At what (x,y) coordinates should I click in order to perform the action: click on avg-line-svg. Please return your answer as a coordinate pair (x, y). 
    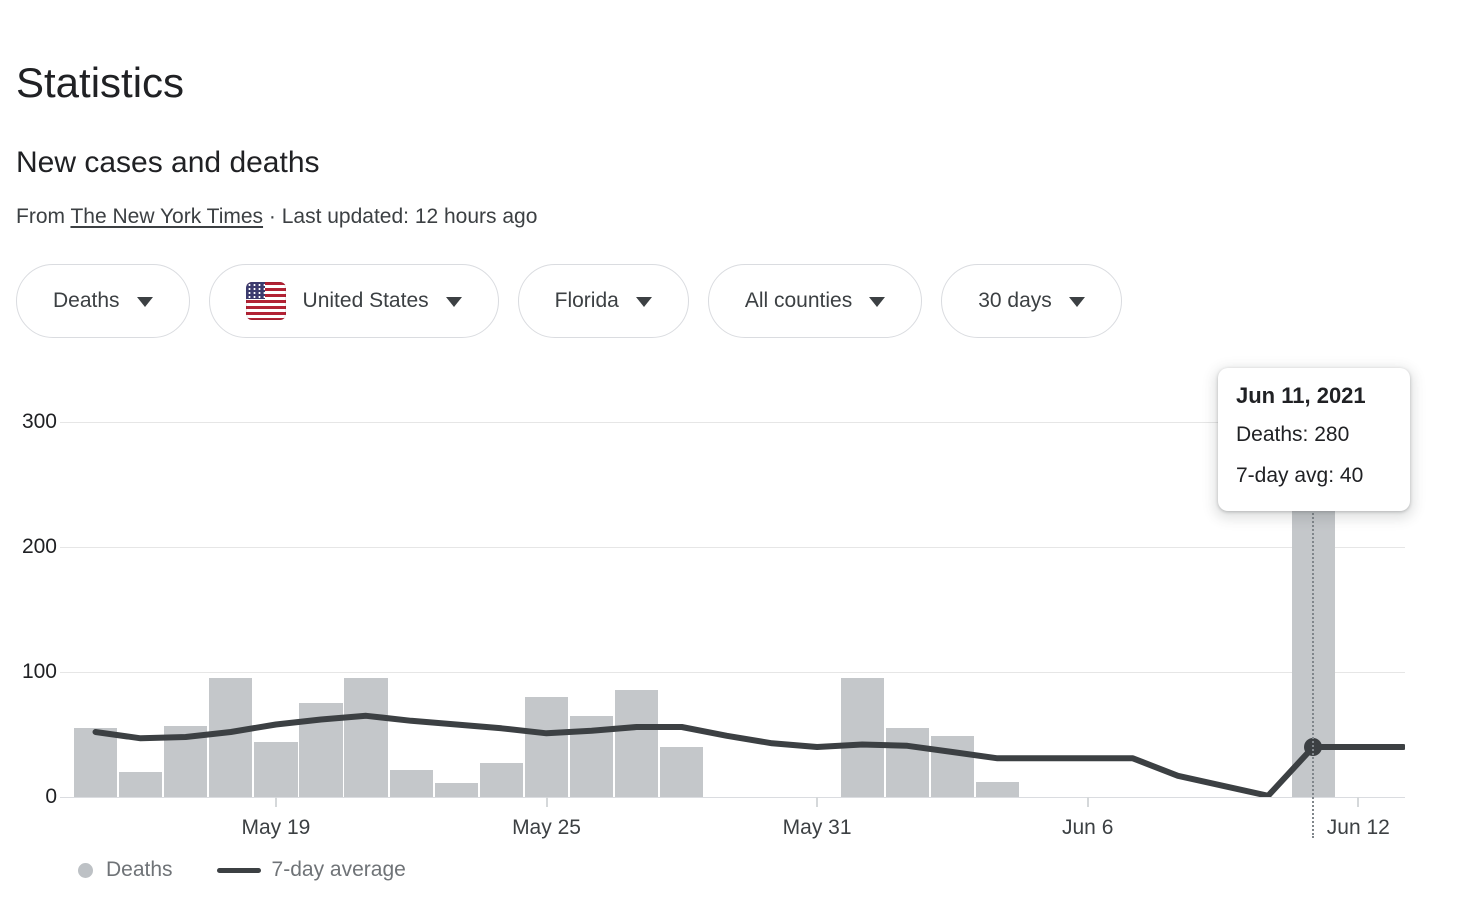
    Looking at the image, I should click on (748, 754).